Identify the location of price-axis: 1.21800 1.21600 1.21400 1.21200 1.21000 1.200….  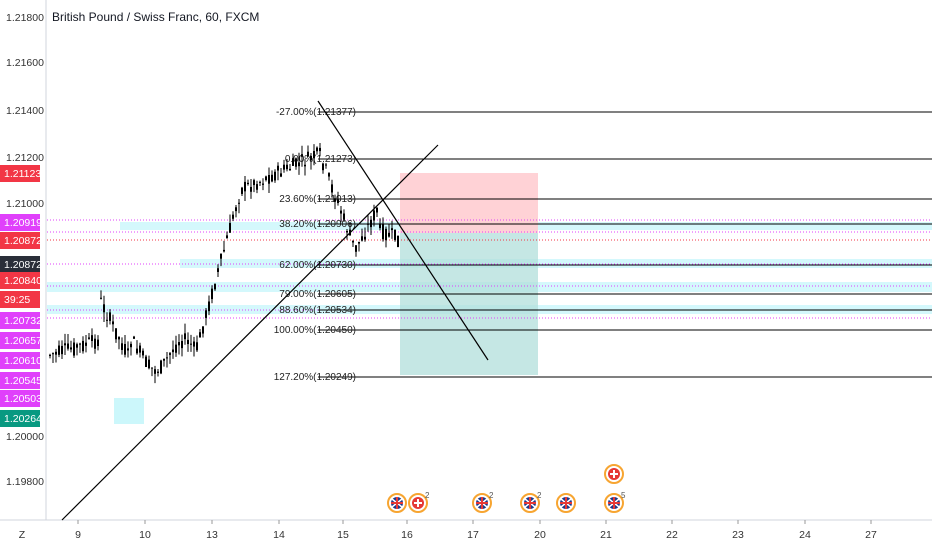
(22, 250).